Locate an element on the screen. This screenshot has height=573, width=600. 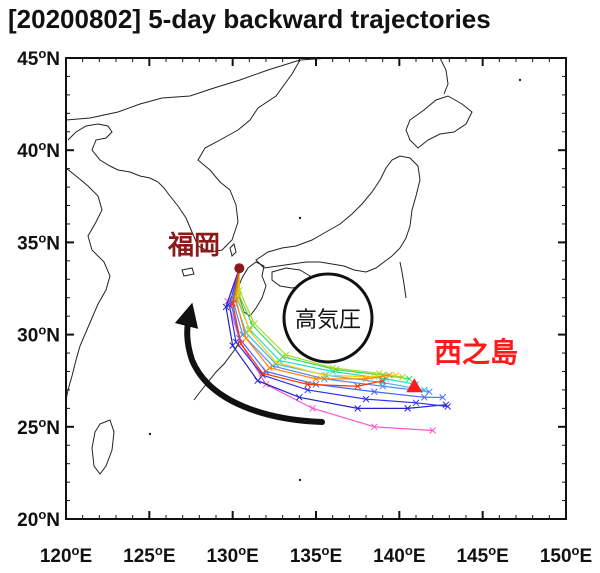
high-pressure-circle is located at coordinates (328, 318).